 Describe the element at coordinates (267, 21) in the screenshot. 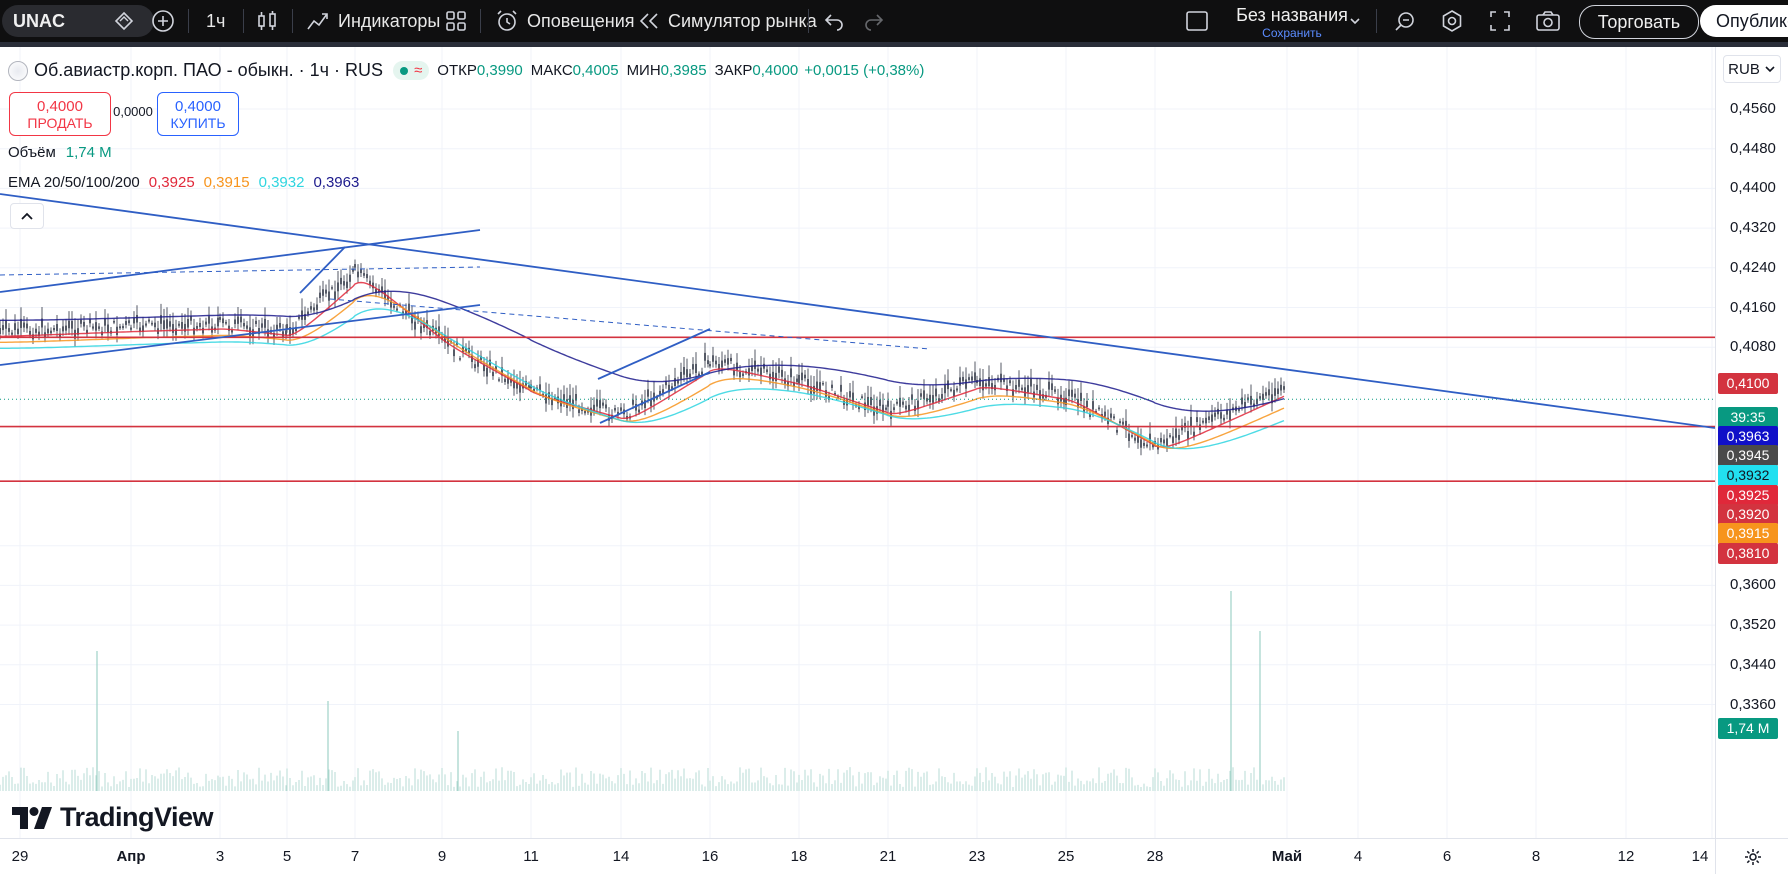

I see `chart-type-button` at that location.